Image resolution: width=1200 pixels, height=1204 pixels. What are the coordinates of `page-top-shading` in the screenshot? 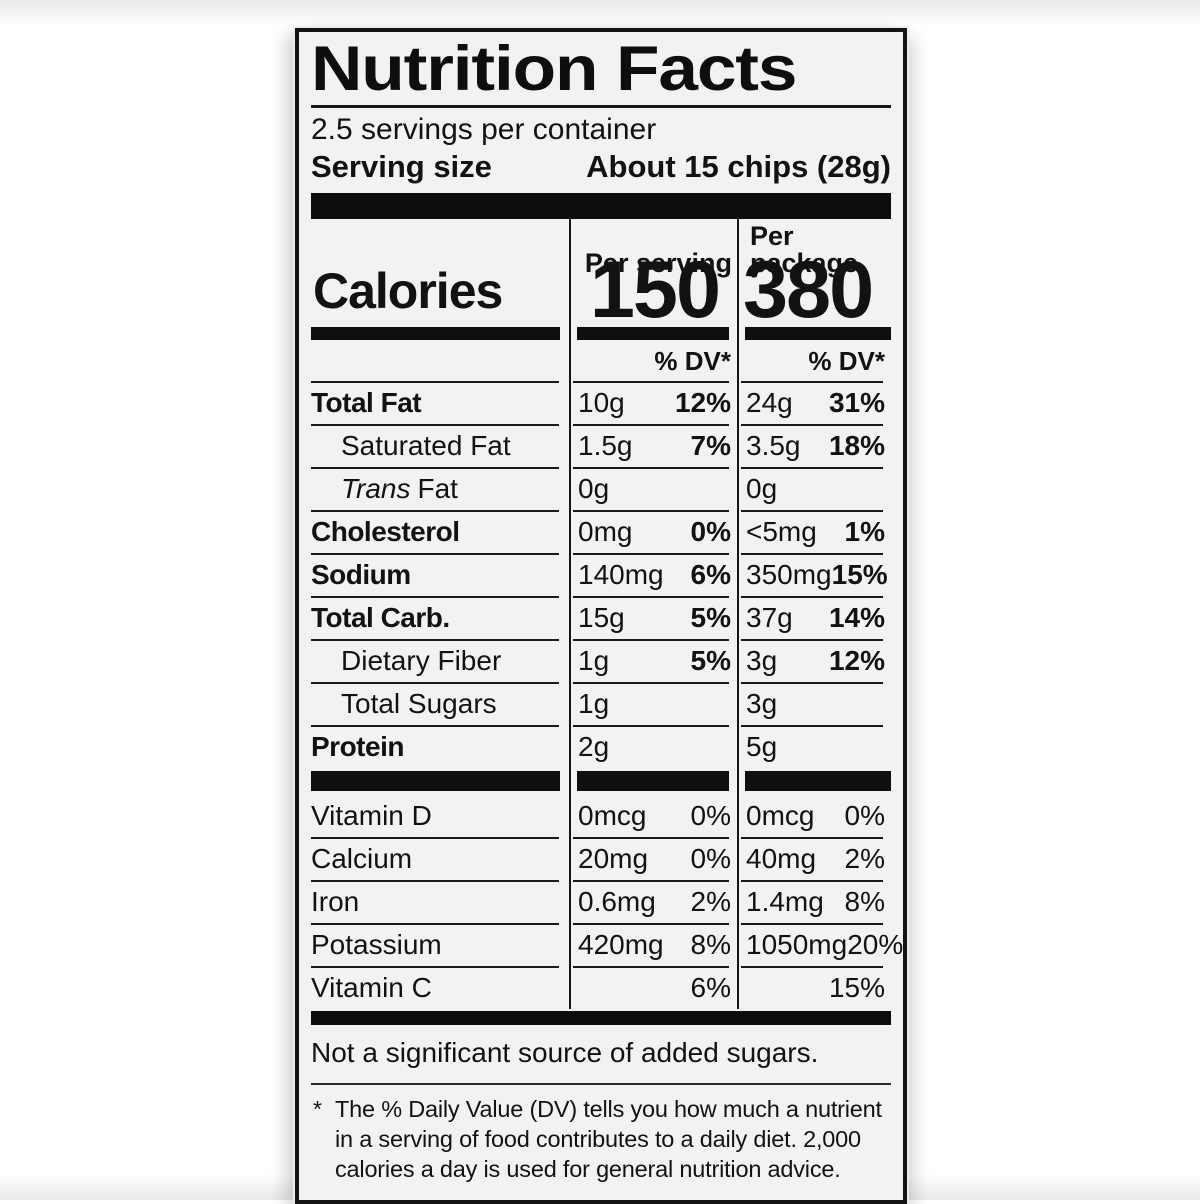 It's located at (600, 13).